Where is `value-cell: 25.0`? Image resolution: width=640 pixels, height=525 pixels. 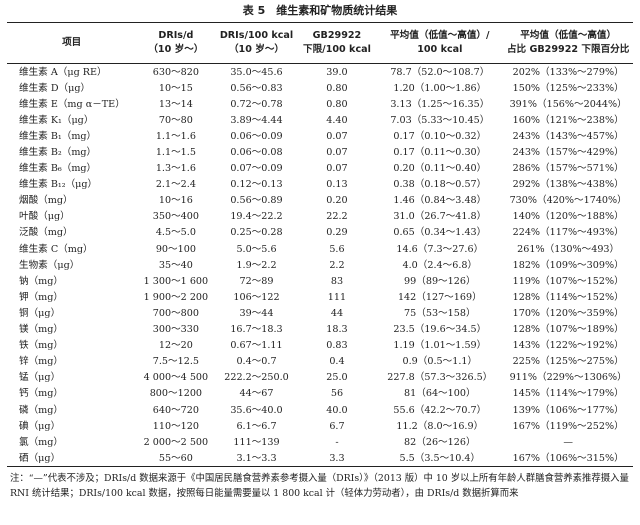
value-cell: 25.0 is located at coordinates (337, 378).